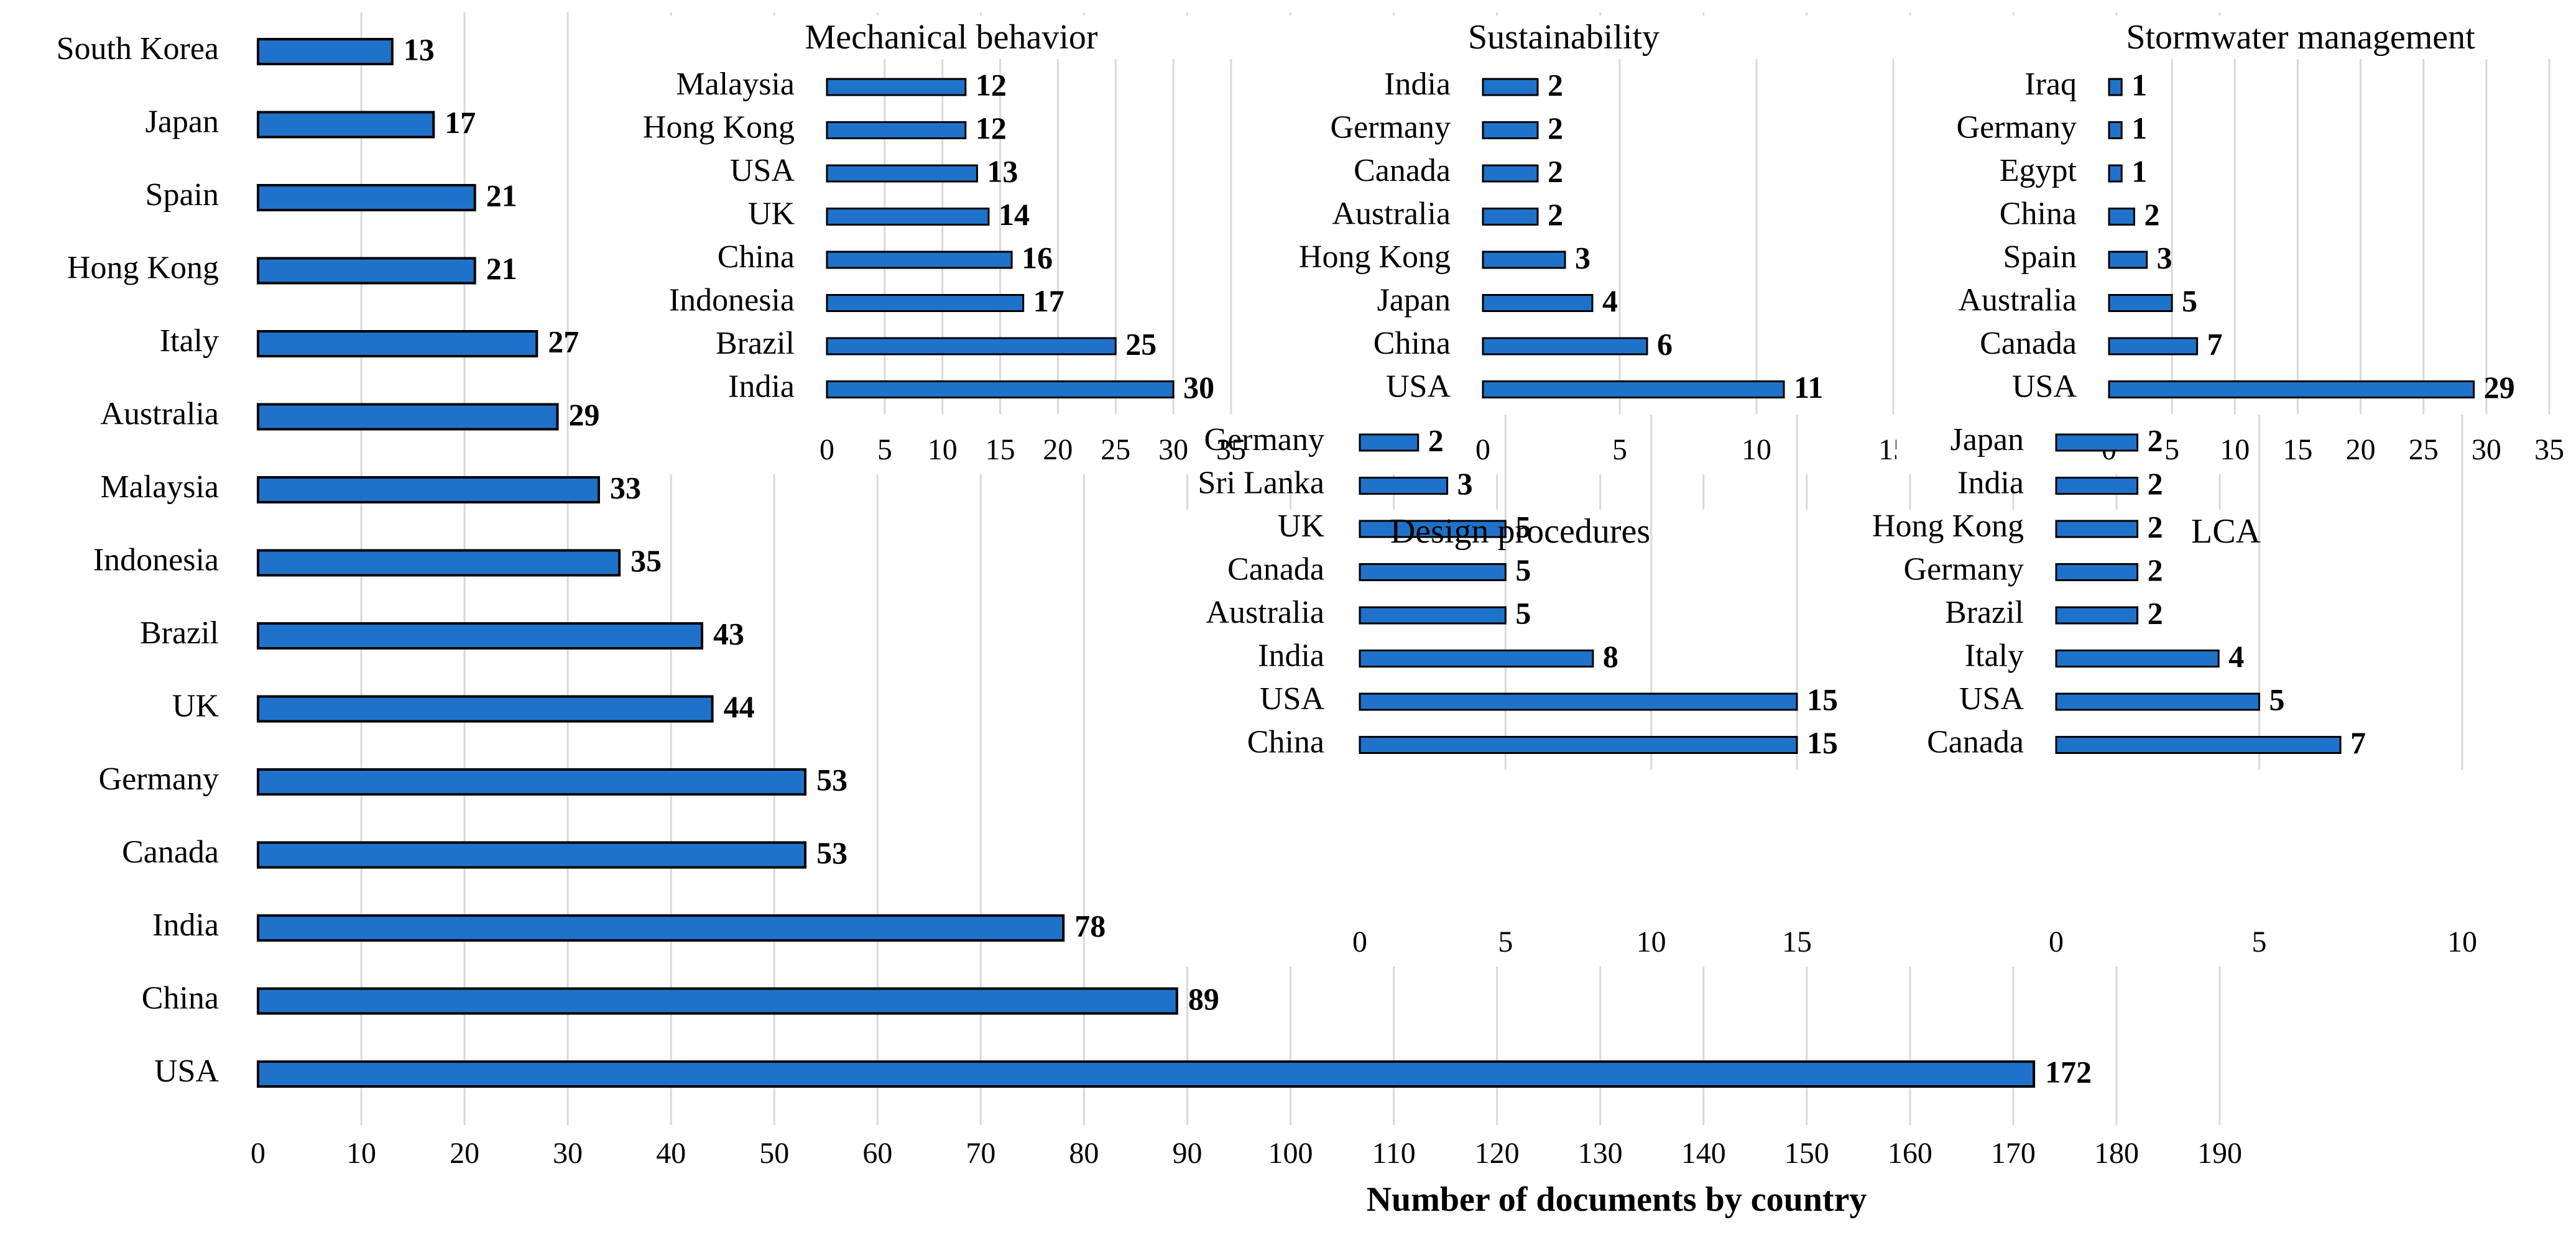 The image size is (2576, 1240). What do you see at coordinates (195, 705) in the screenshot?
I see `category-label: UK` at bounding box center [195, 705].